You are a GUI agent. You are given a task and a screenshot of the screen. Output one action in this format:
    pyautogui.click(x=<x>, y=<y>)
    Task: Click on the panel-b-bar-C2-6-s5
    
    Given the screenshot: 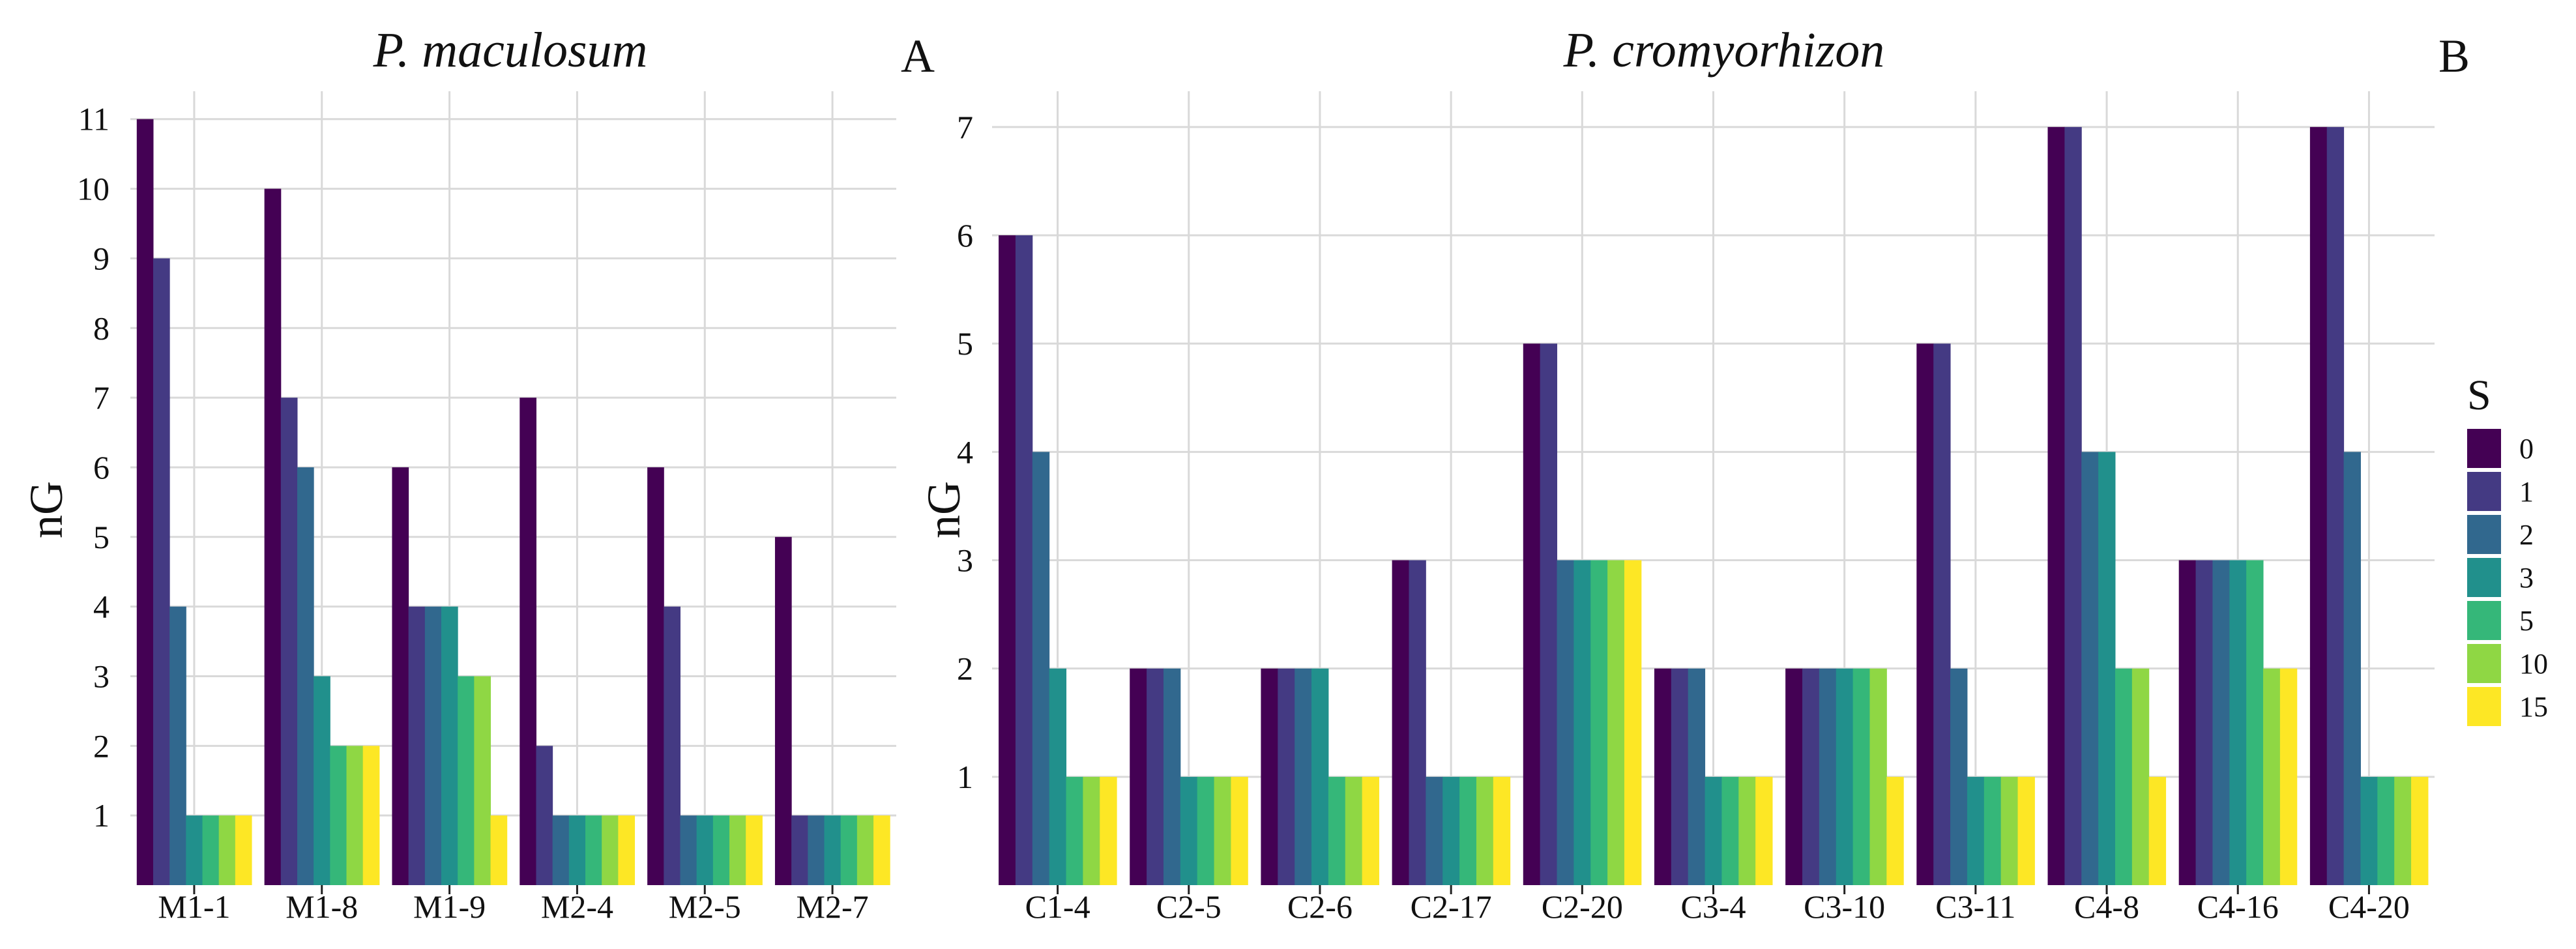 What is the action you would take?
    pyautogui.click(x=1337, y=830)
    